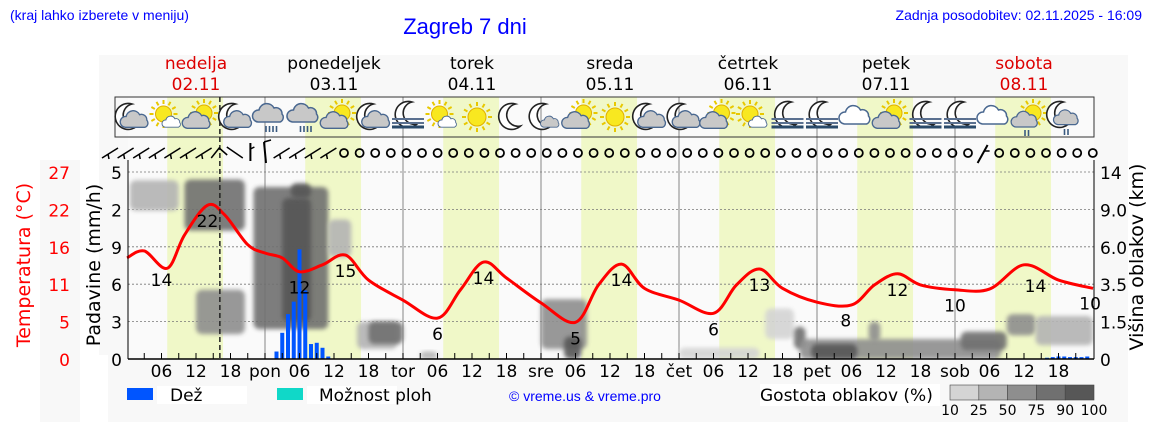 The height and width of the screenshot is (443, 1152). What do you see at coordinates (99, 15) in the screenshot?
I see `location-hint: (kraj lahko izberete v meniju)` at bounding box center [99, 15].